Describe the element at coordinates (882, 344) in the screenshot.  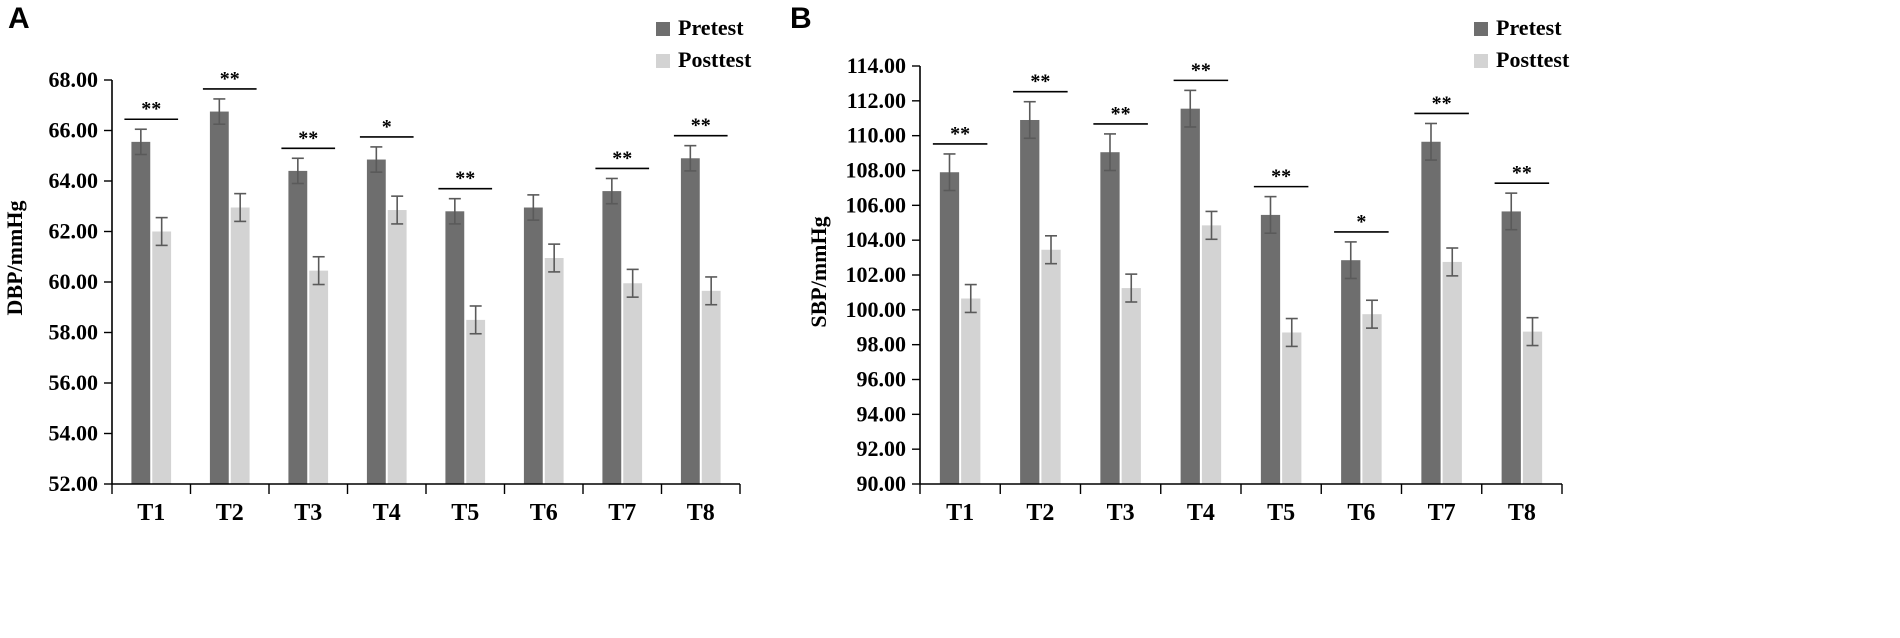
I see `y-tick-label: 98.00` at that location.